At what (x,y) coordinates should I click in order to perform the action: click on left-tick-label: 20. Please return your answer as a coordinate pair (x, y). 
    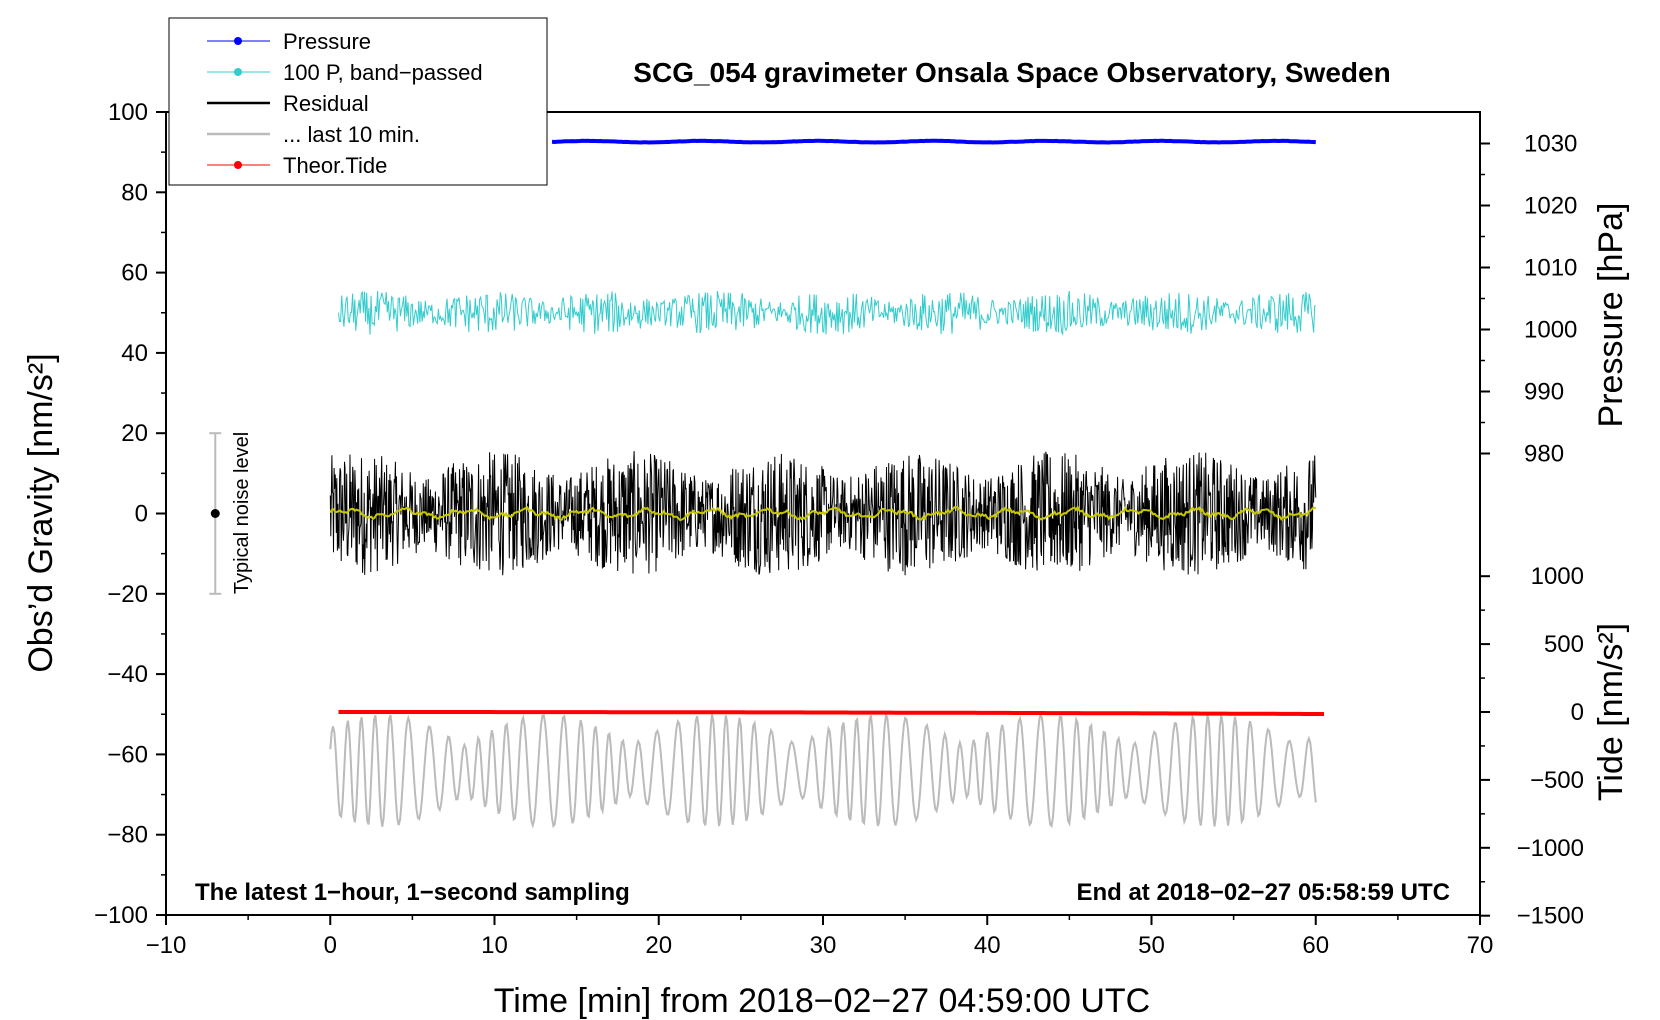
    Looking at the image, I should click on (134, 433).